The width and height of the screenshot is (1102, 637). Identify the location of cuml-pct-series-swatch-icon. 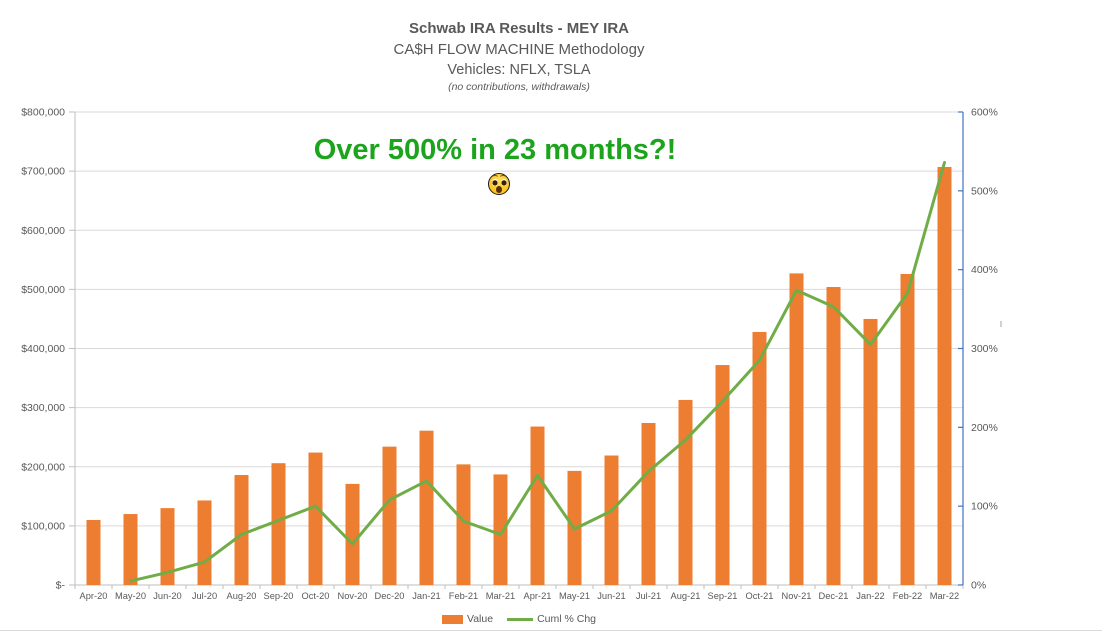
(520, 619).